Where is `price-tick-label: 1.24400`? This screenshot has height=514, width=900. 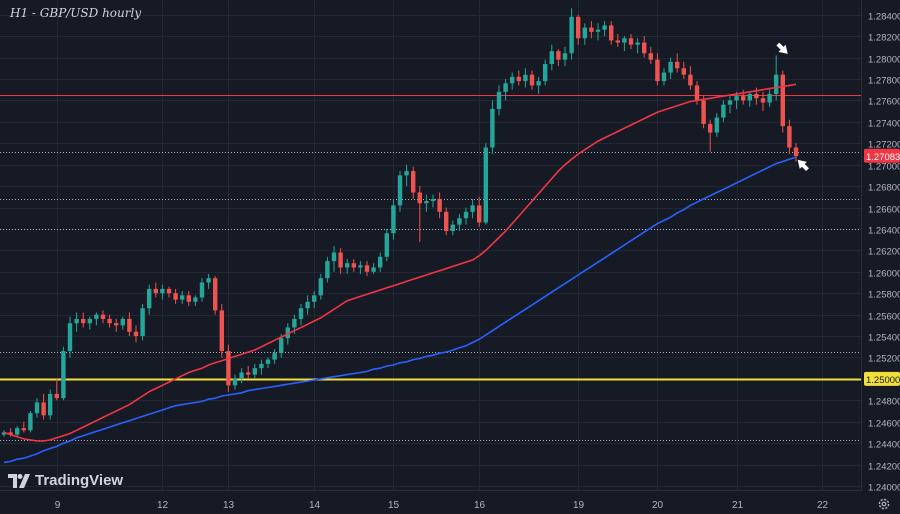 price-tick-label: 1.24400 is located at coordinates (884, 445).